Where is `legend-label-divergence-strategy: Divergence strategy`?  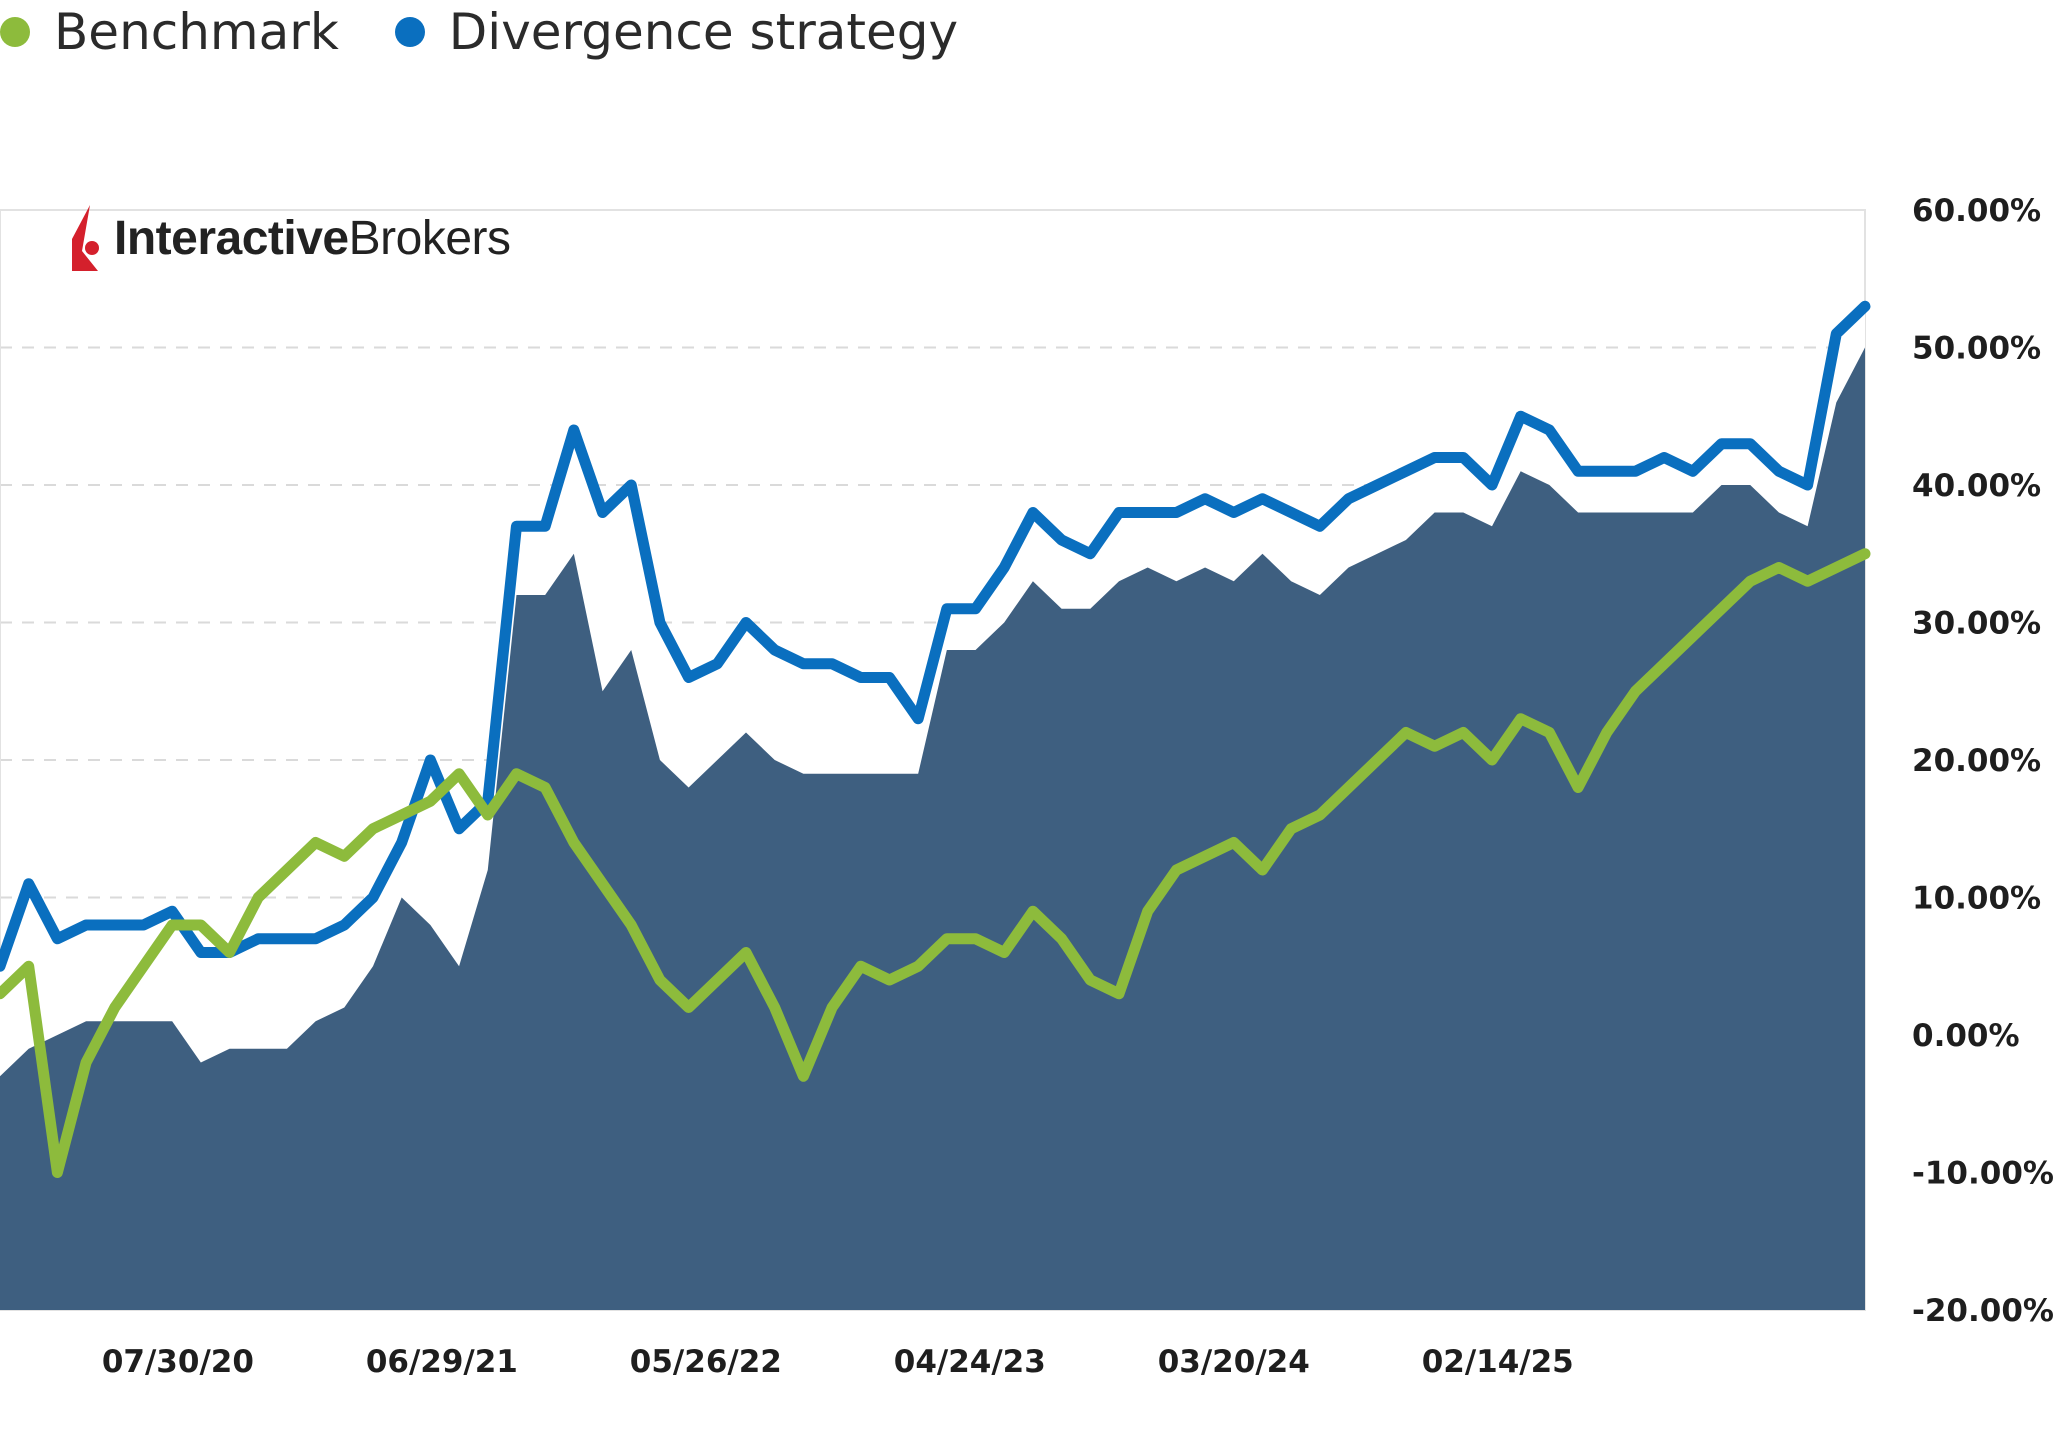
legend-label-divergence-strategy: Divergence strategy is located at coordinates (703, 32).